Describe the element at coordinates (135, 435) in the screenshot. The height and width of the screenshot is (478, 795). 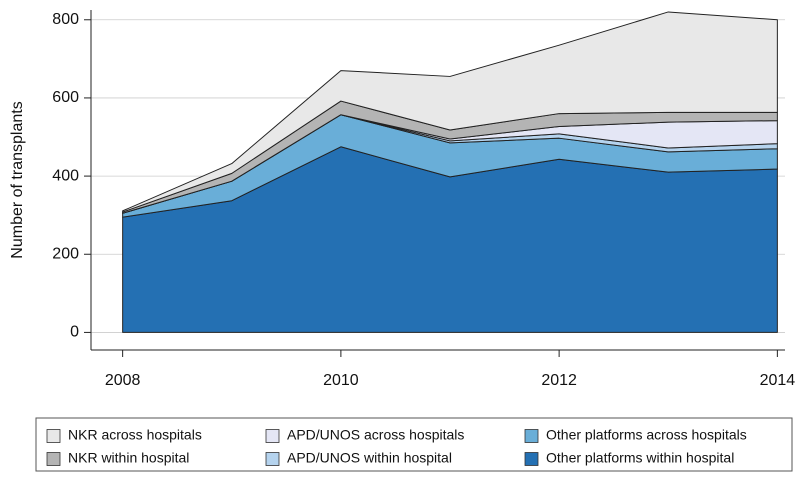
I see `legend-label: NKR across hospitals` at that location.